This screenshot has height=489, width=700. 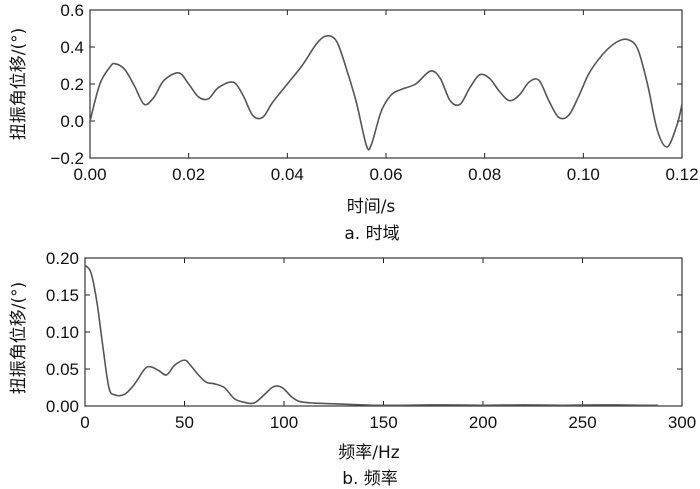 What do you see at coordinates (484, 174) in the screenshot?
I see `x-tick-label: 0.08` at bounding box center [484, 174].